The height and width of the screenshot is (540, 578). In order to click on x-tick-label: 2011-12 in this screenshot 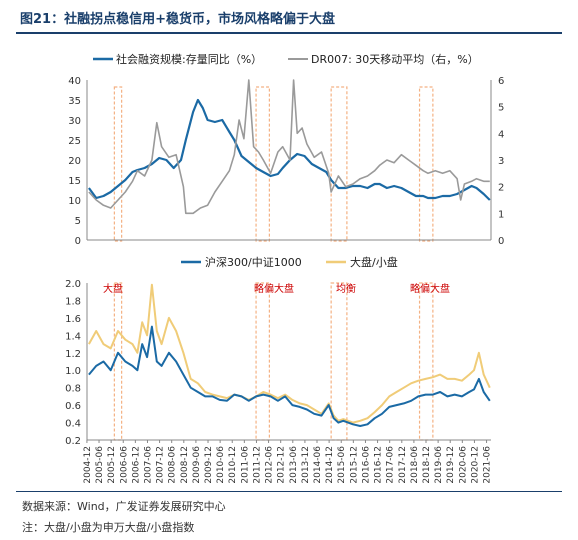, I will do `click(257, 465)`.